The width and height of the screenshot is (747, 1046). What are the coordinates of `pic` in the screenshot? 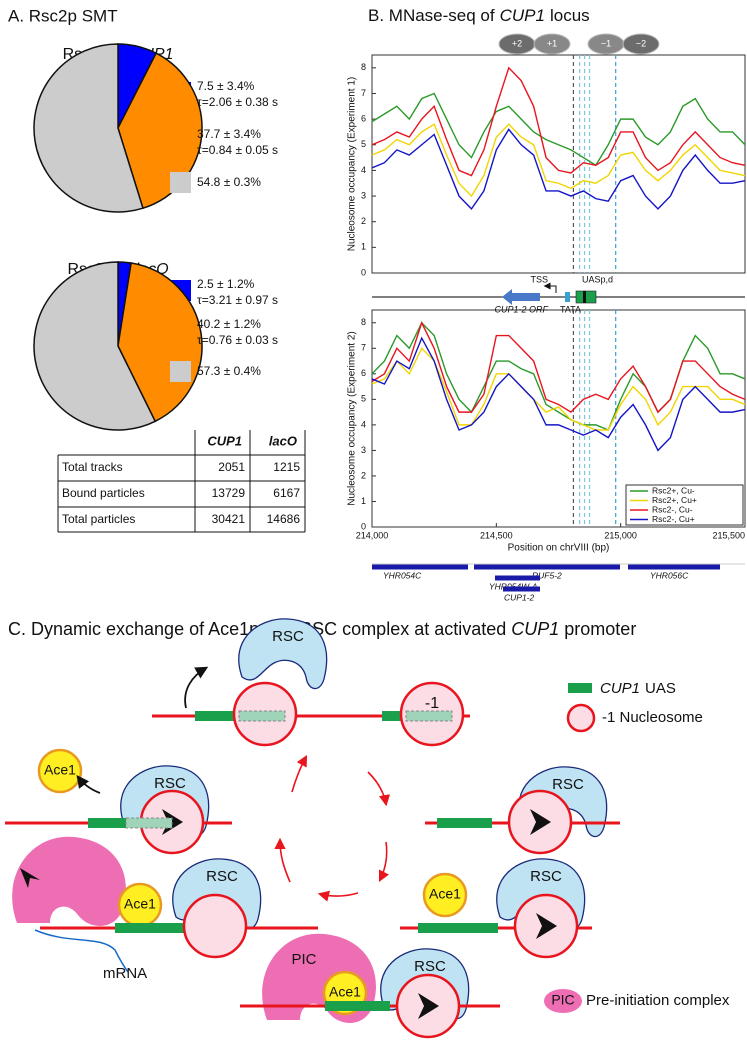 It's located at (69, 881).